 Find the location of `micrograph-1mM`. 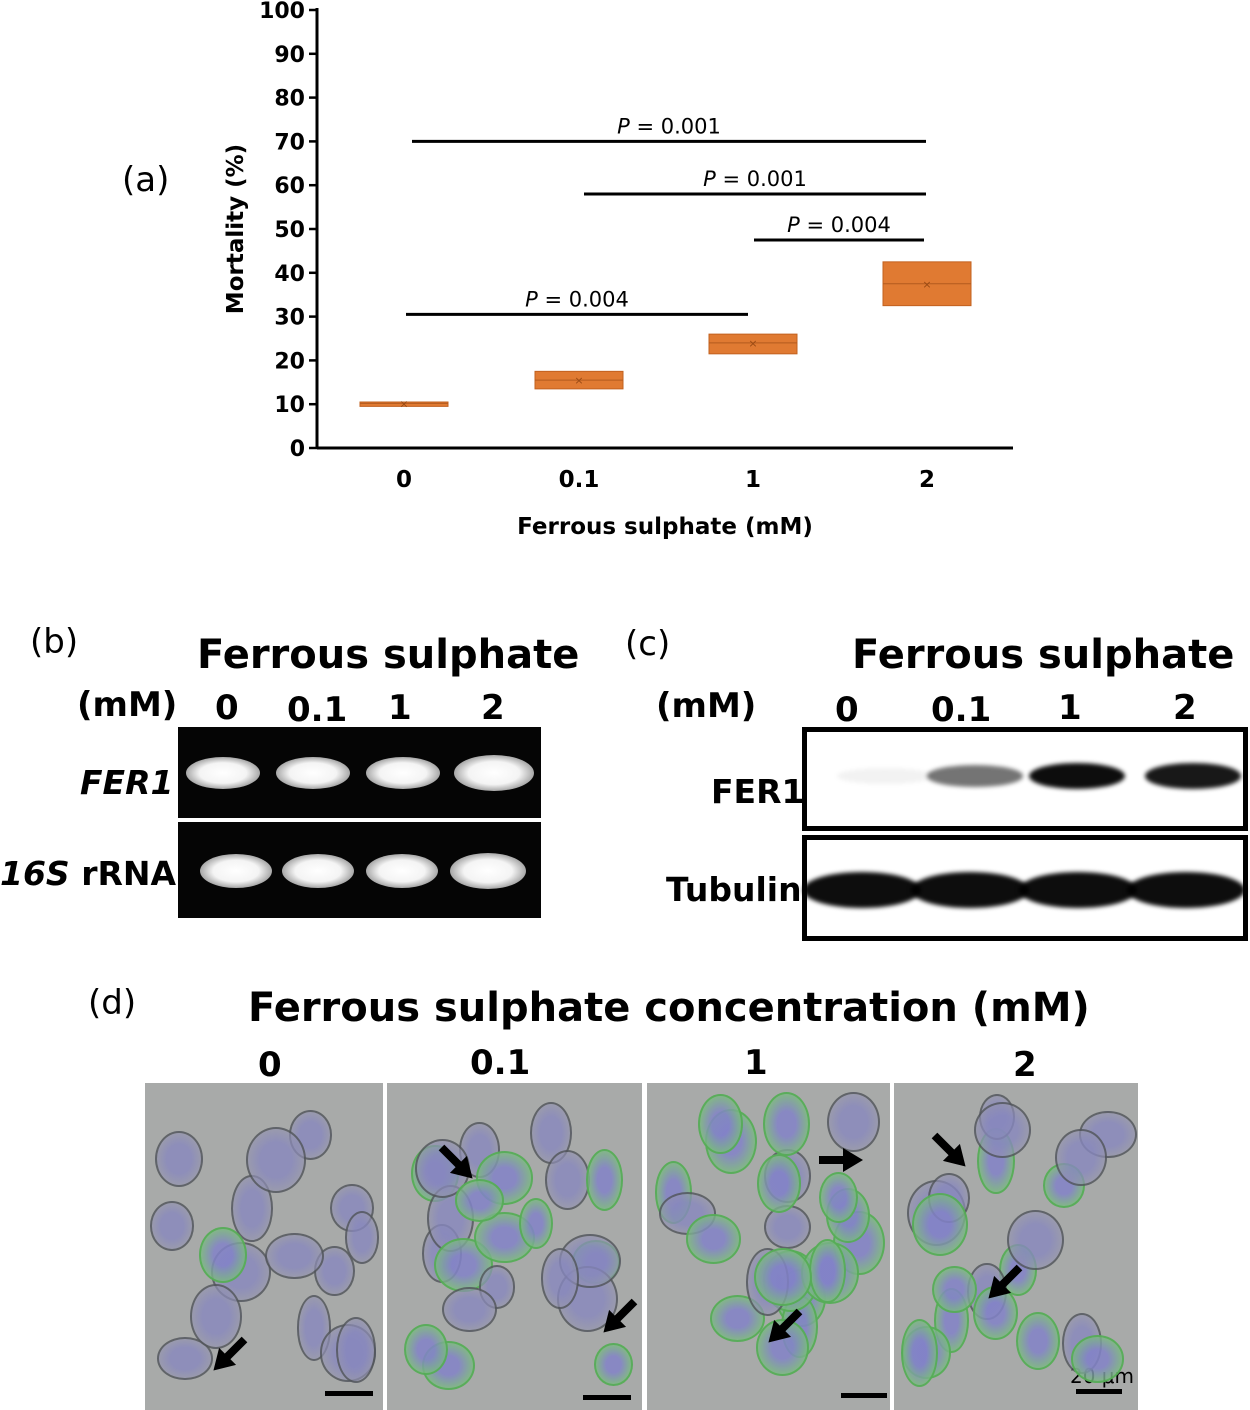

micrograph-1mM is located at coordinates (768, 1246).